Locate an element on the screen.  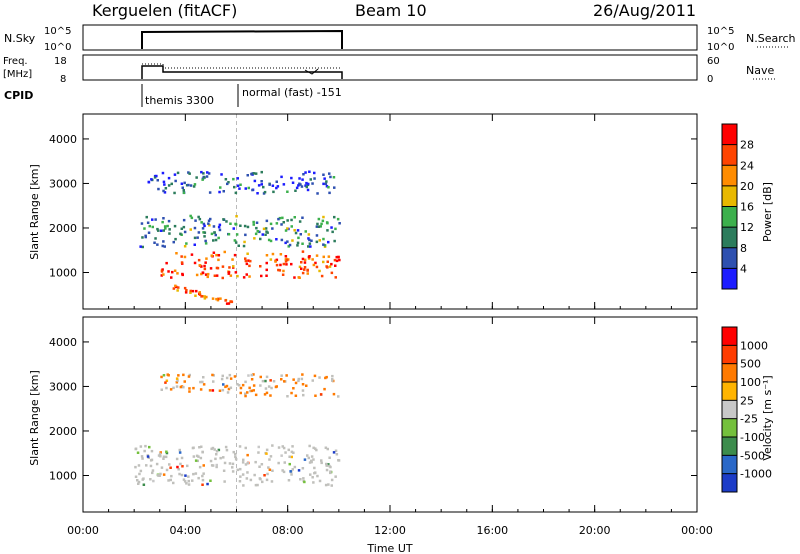
velocity-plot-area is located at coordinates (237, 414).